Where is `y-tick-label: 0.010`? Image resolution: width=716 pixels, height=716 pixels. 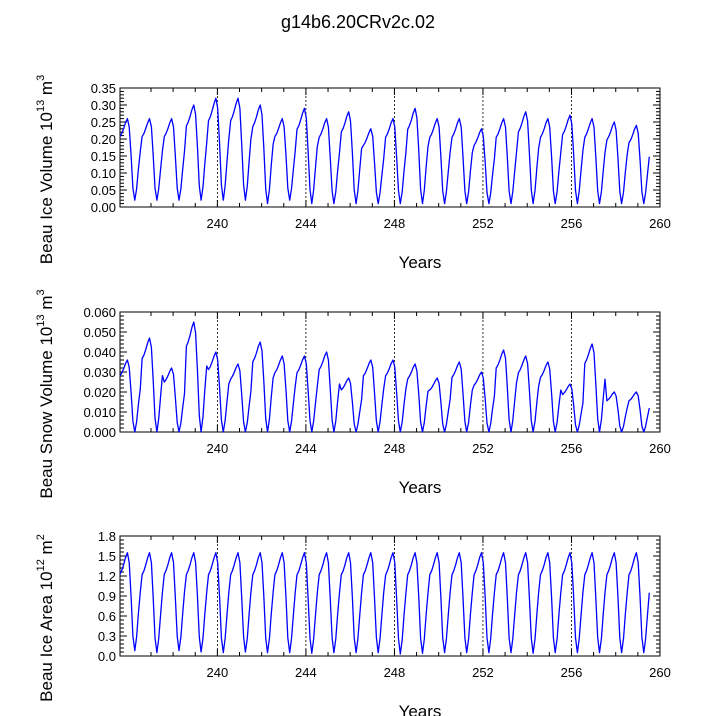 y-tick-label: 0.010 is located at coordinates (99, 412).